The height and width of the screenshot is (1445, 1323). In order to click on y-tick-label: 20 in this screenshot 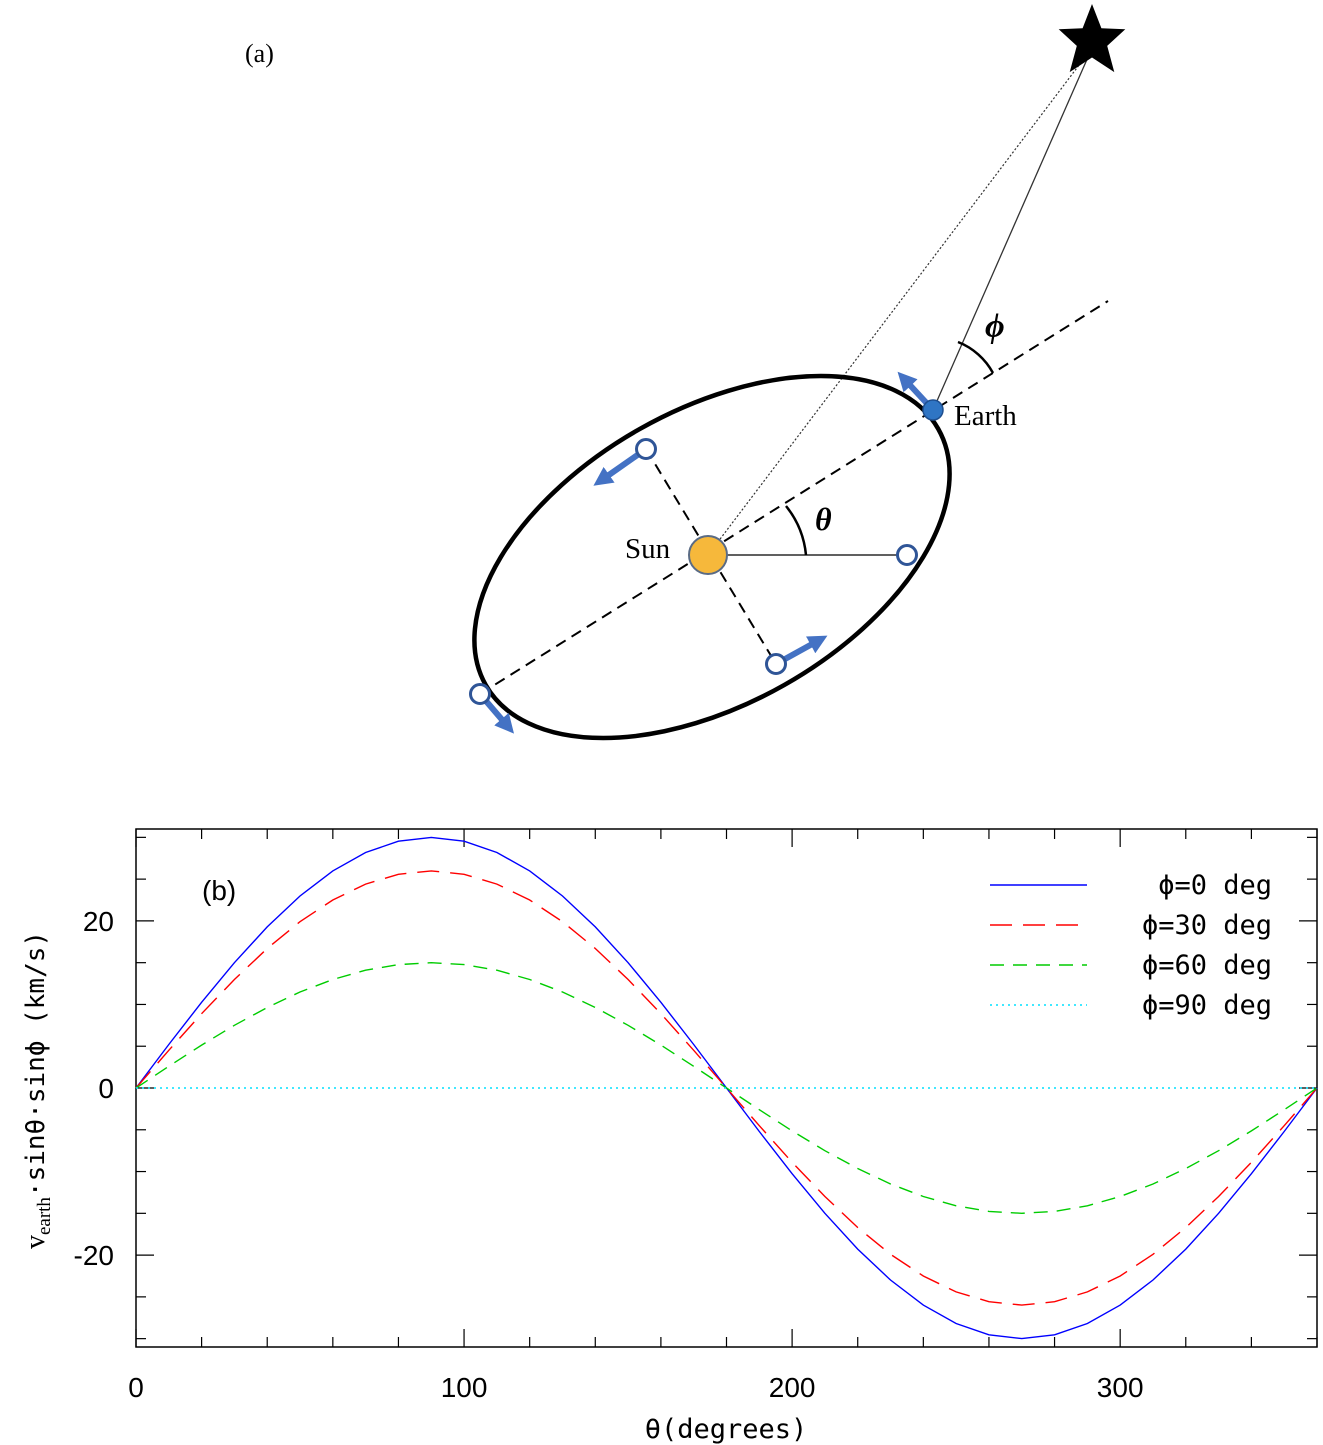, I will do `click(98, 921)`.